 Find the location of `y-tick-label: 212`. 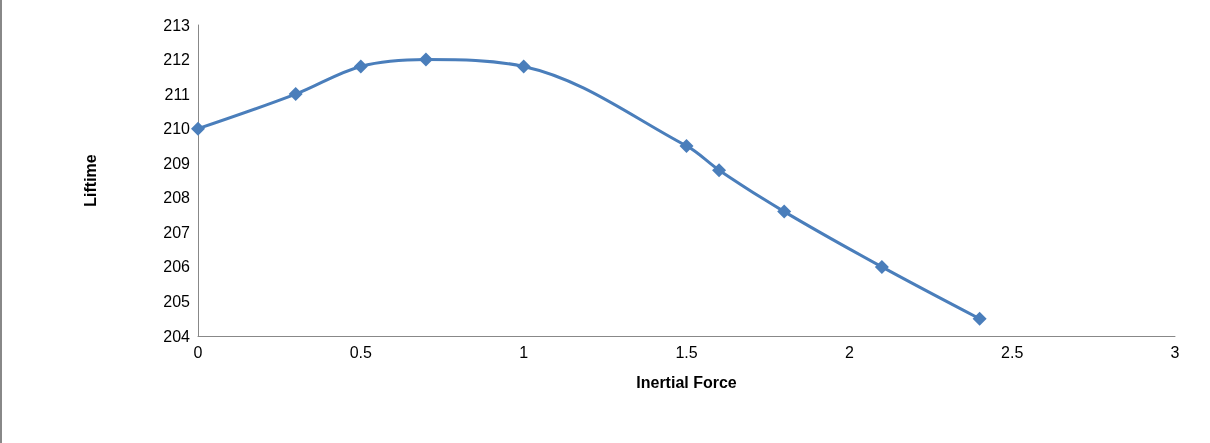

y-tick-label: 212 is located at coordinates (177, 60).